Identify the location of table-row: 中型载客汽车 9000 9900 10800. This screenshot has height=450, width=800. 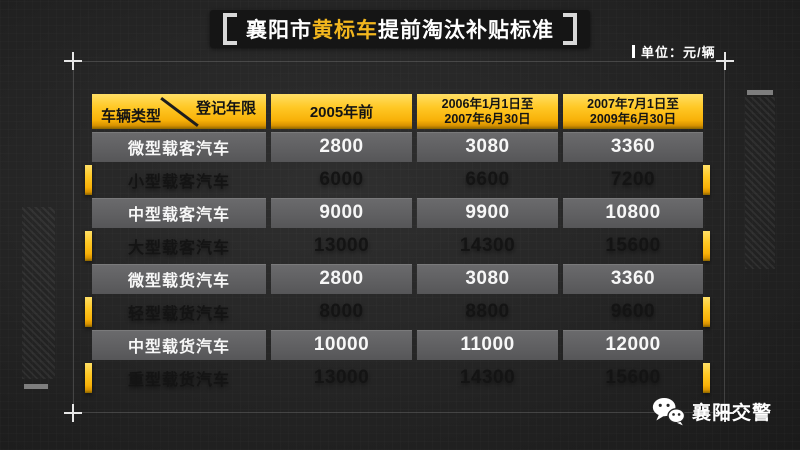
(397, 213).